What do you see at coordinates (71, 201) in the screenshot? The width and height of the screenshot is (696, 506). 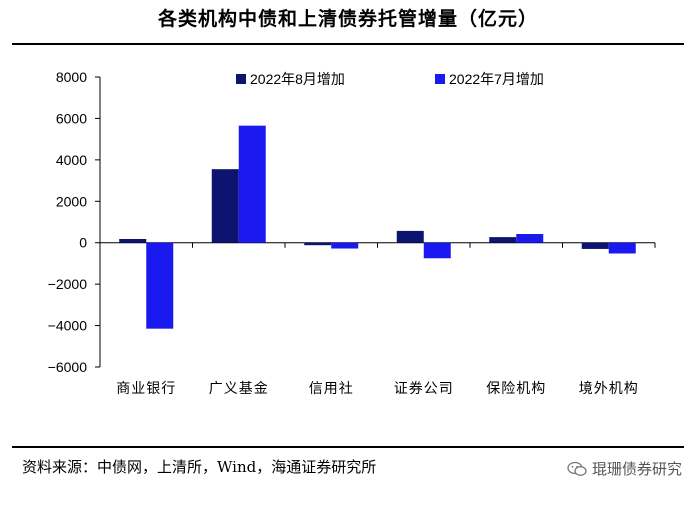 I see `y-tick-label: 2000` at bounding box center [71, 201].